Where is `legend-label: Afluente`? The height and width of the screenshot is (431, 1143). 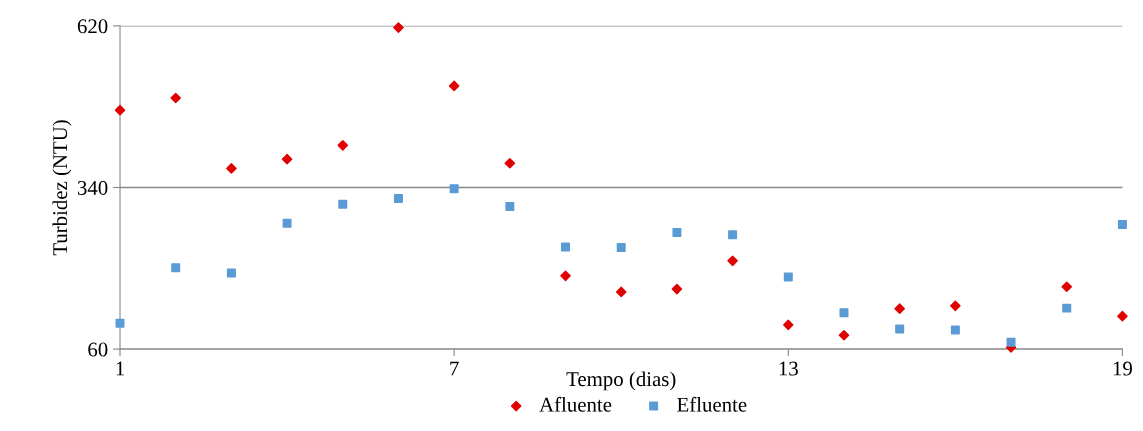
legend-label: Afluente is located at coordinates (575, 404).